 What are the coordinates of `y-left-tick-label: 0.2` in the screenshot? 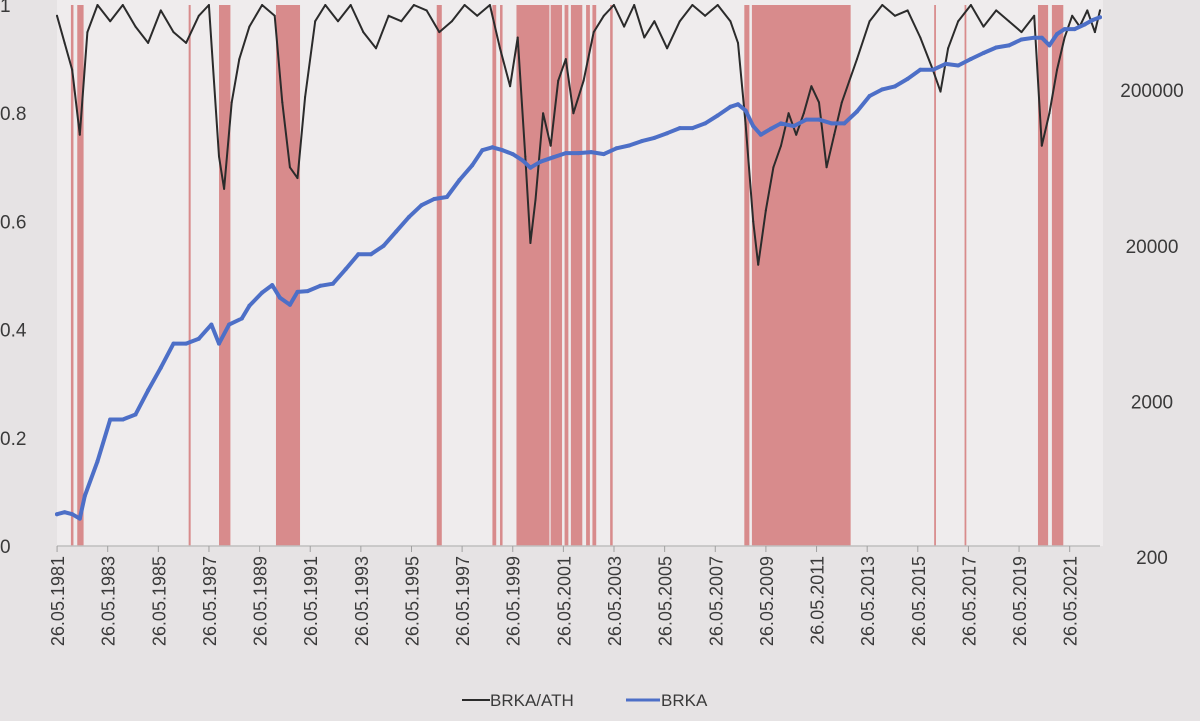 It's located at (13, 439).